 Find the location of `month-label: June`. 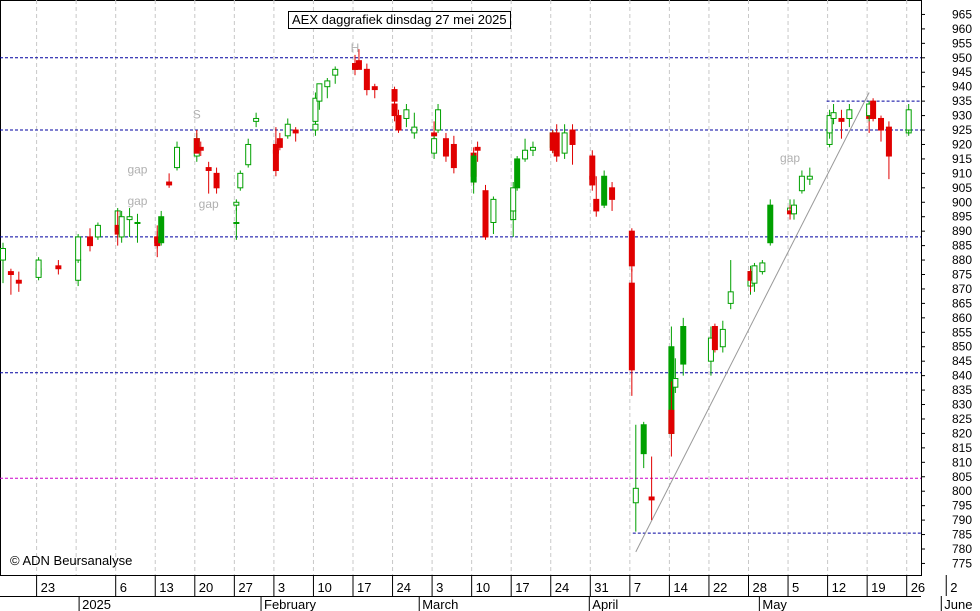

month-label: June is located at coordinates (958, 604).